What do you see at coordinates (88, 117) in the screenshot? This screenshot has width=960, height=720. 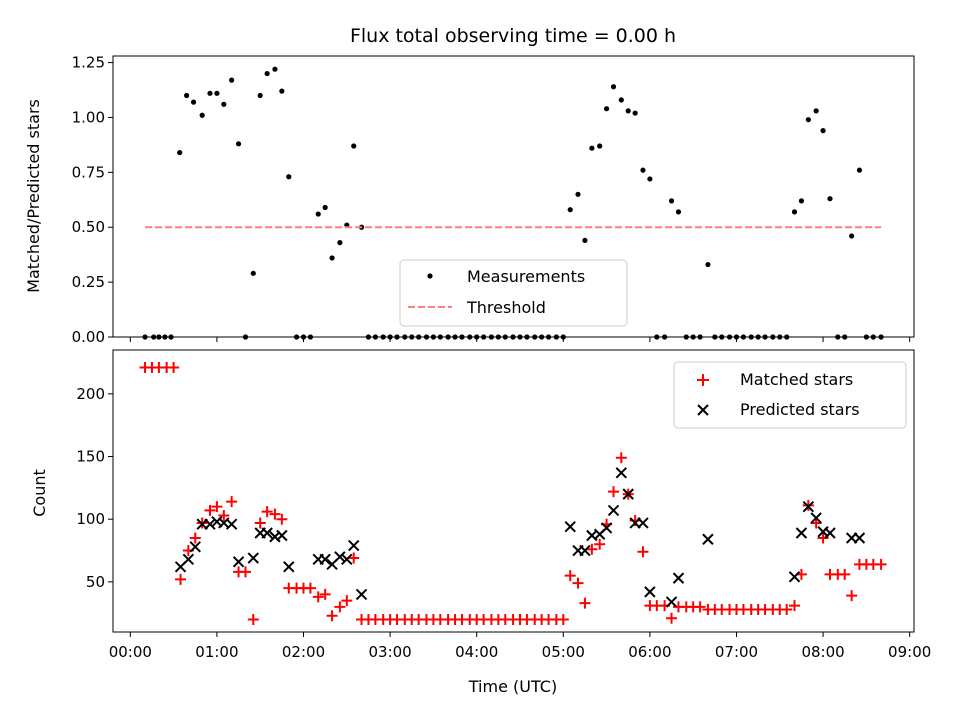 I see `top-y-tick-label: 1.00` at bounding box center [88, 117].